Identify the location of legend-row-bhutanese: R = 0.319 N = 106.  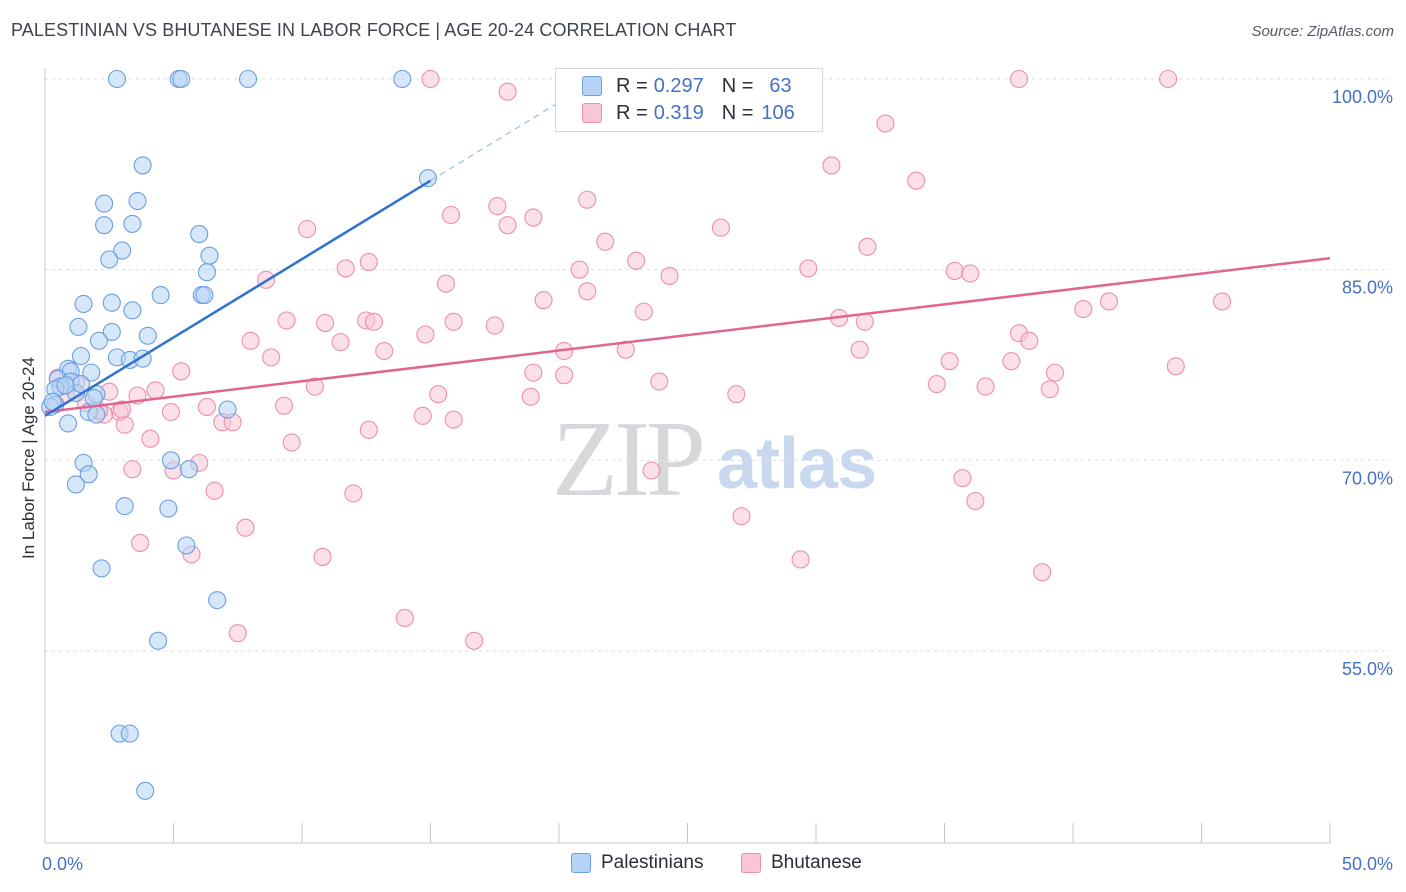
(688, 113).